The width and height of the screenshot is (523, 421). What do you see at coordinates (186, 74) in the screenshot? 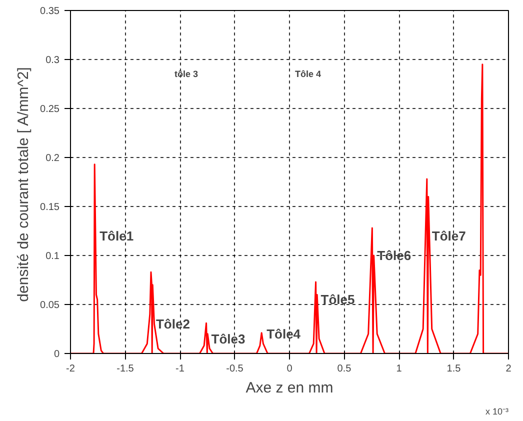
I see `annotation: tôle 3` at bounding box center [186, 74].